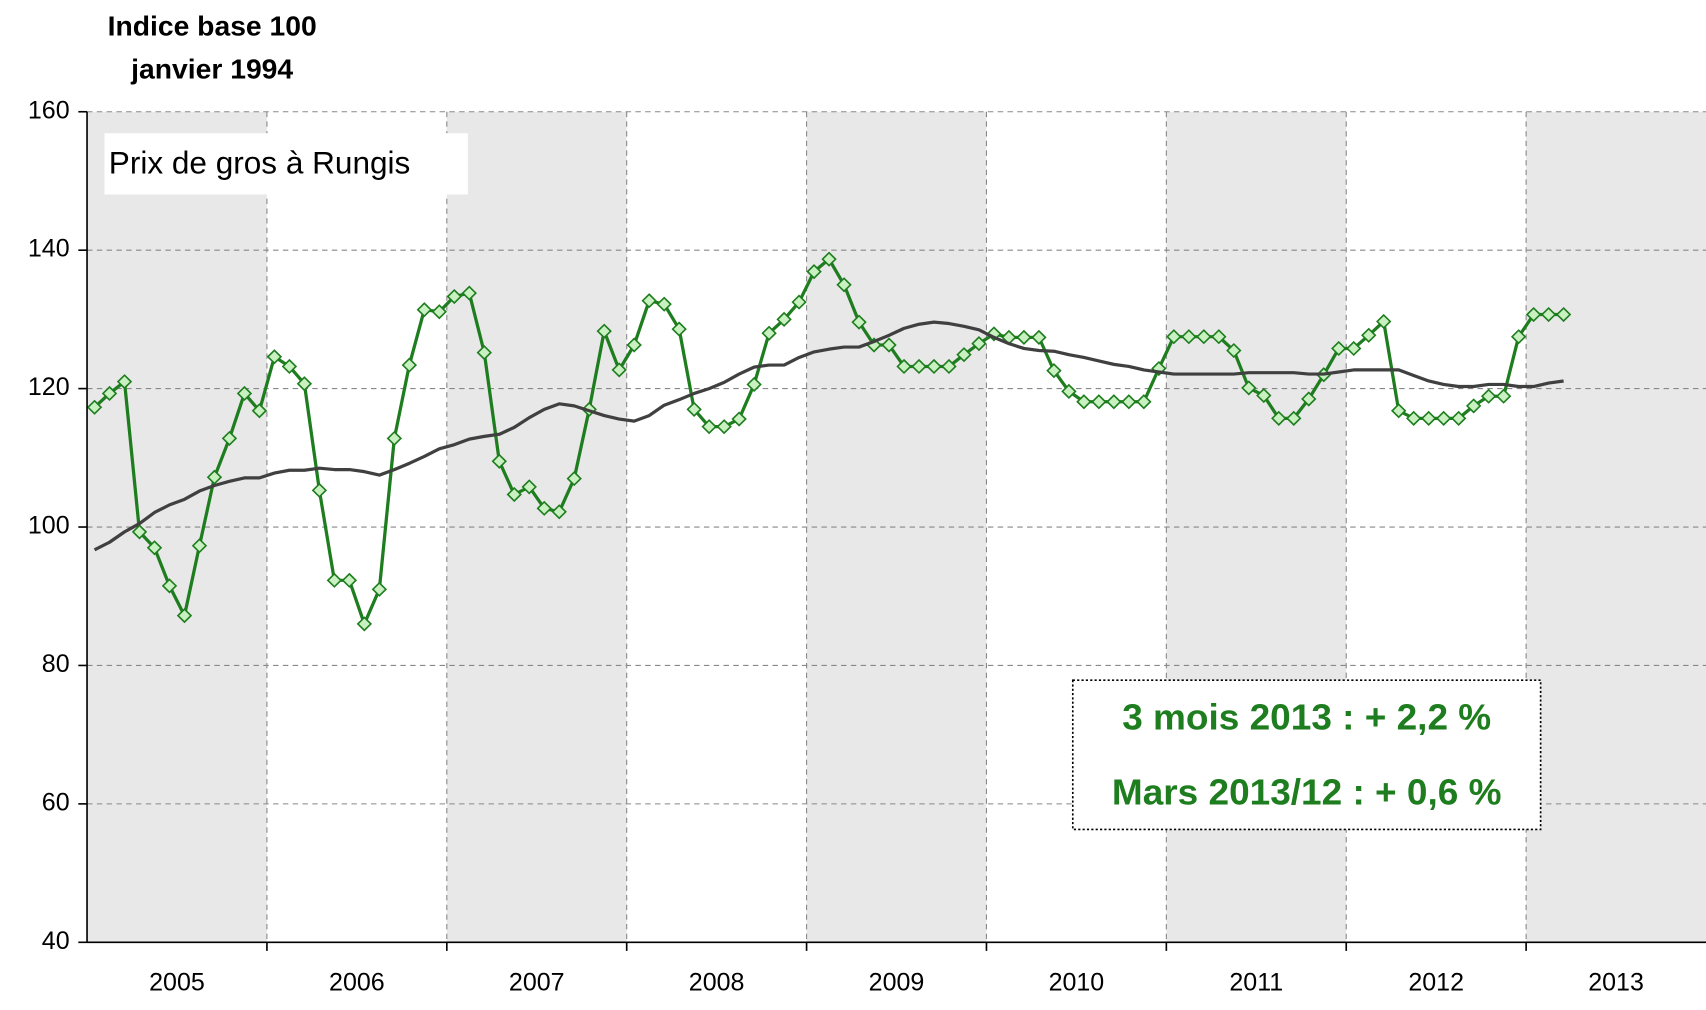  I want to click on y-tick-label: 60, so click(56, 803).